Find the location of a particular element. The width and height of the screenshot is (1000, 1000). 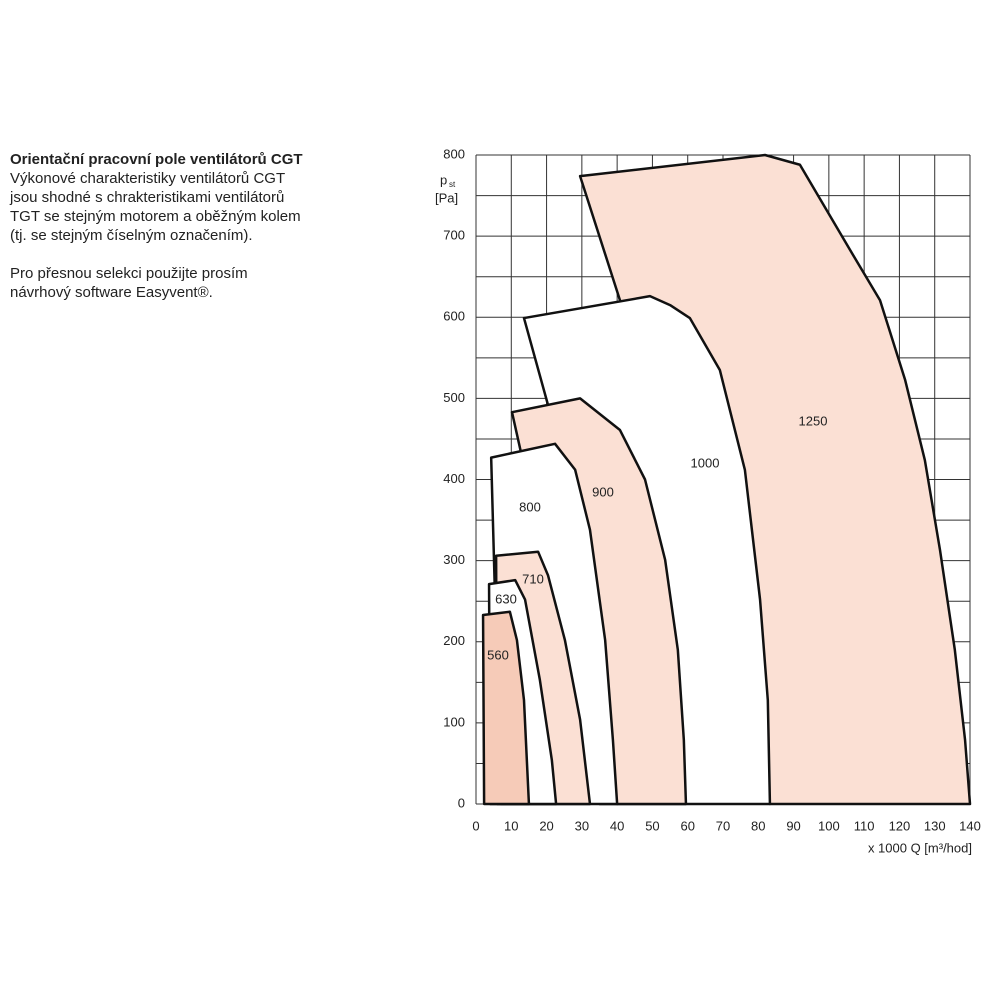

y-tick-label: 300 is located at coordinates (454, 559).